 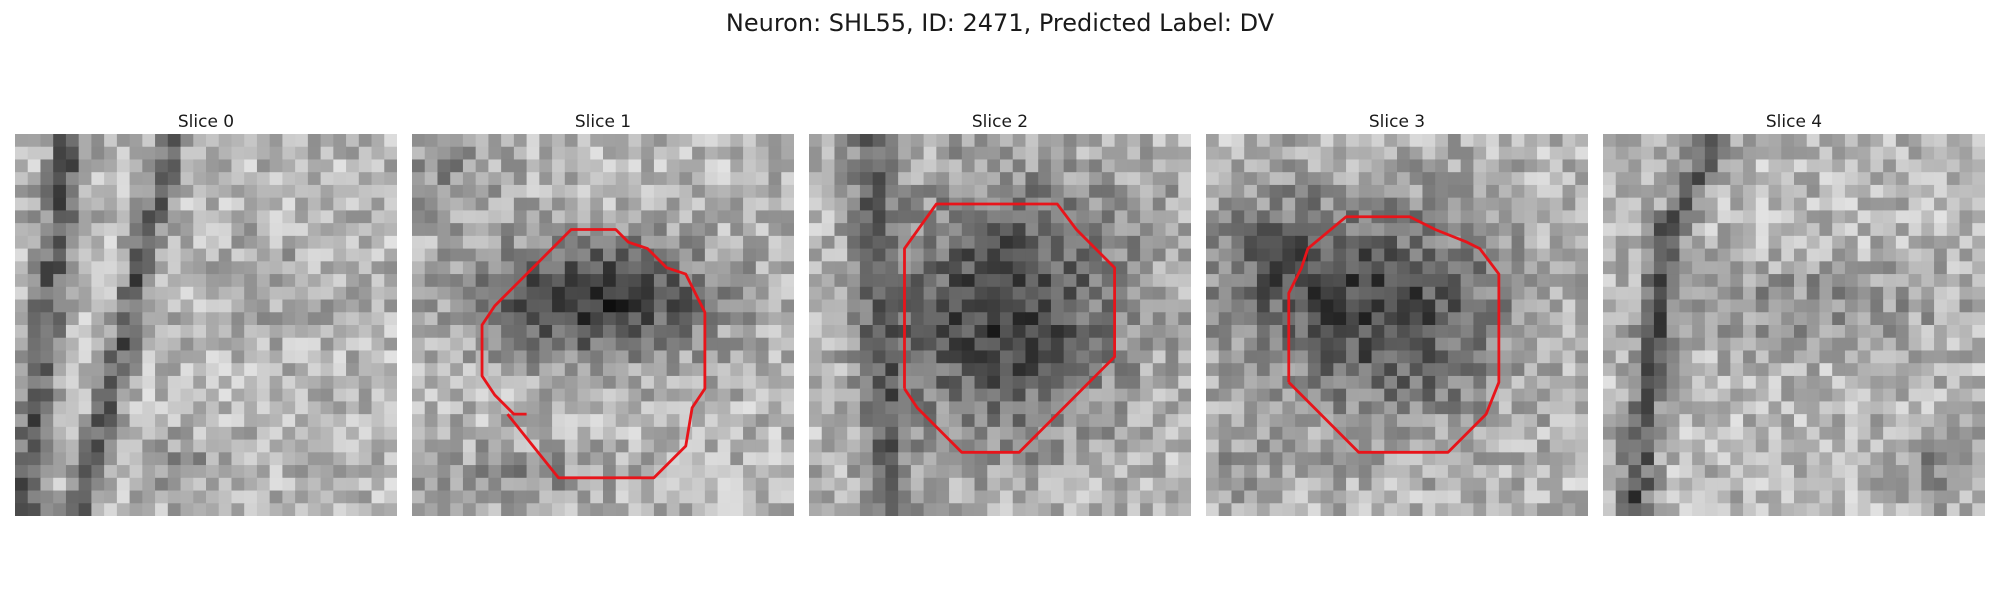 I want to click on slice-title-4: Slice 4, so click(x=1794, y=122).